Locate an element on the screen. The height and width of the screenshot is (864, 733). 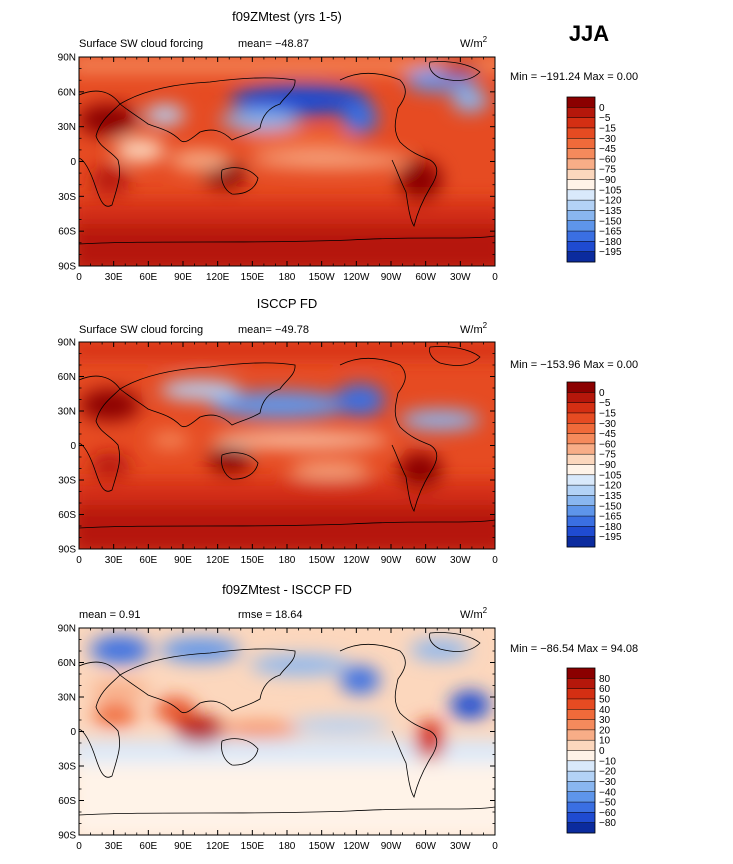
panel-1-coastlines is located at coordinates (287, 153).